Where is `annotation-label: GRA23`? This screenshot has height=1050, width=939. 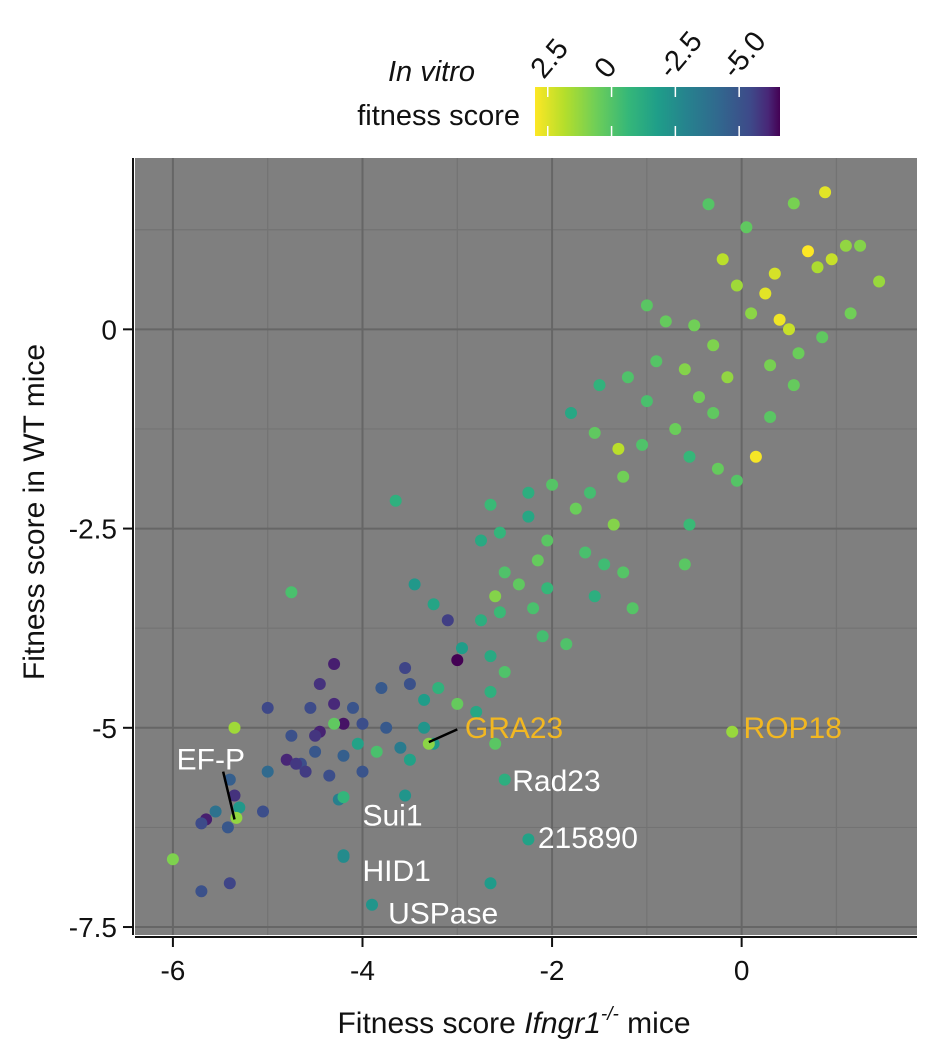
annotation-label: GRA23 is located at coordinates (514, 728).